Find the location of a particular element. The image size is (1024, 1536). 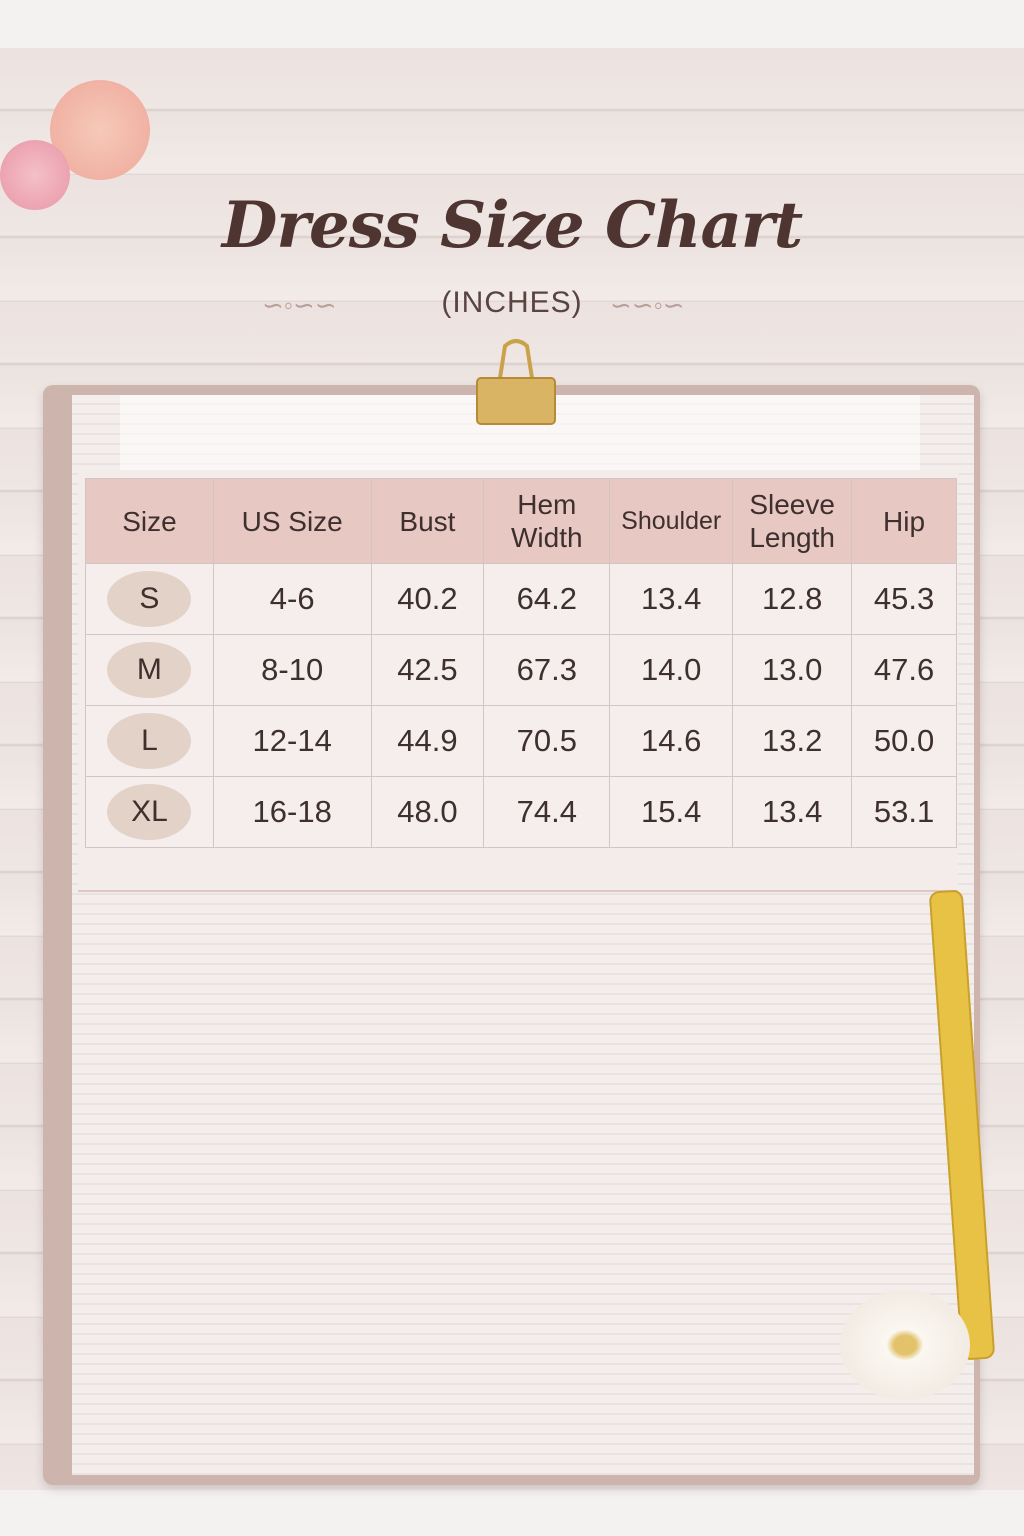

cell-value: 44.9 is located at coordinates (427, 740).